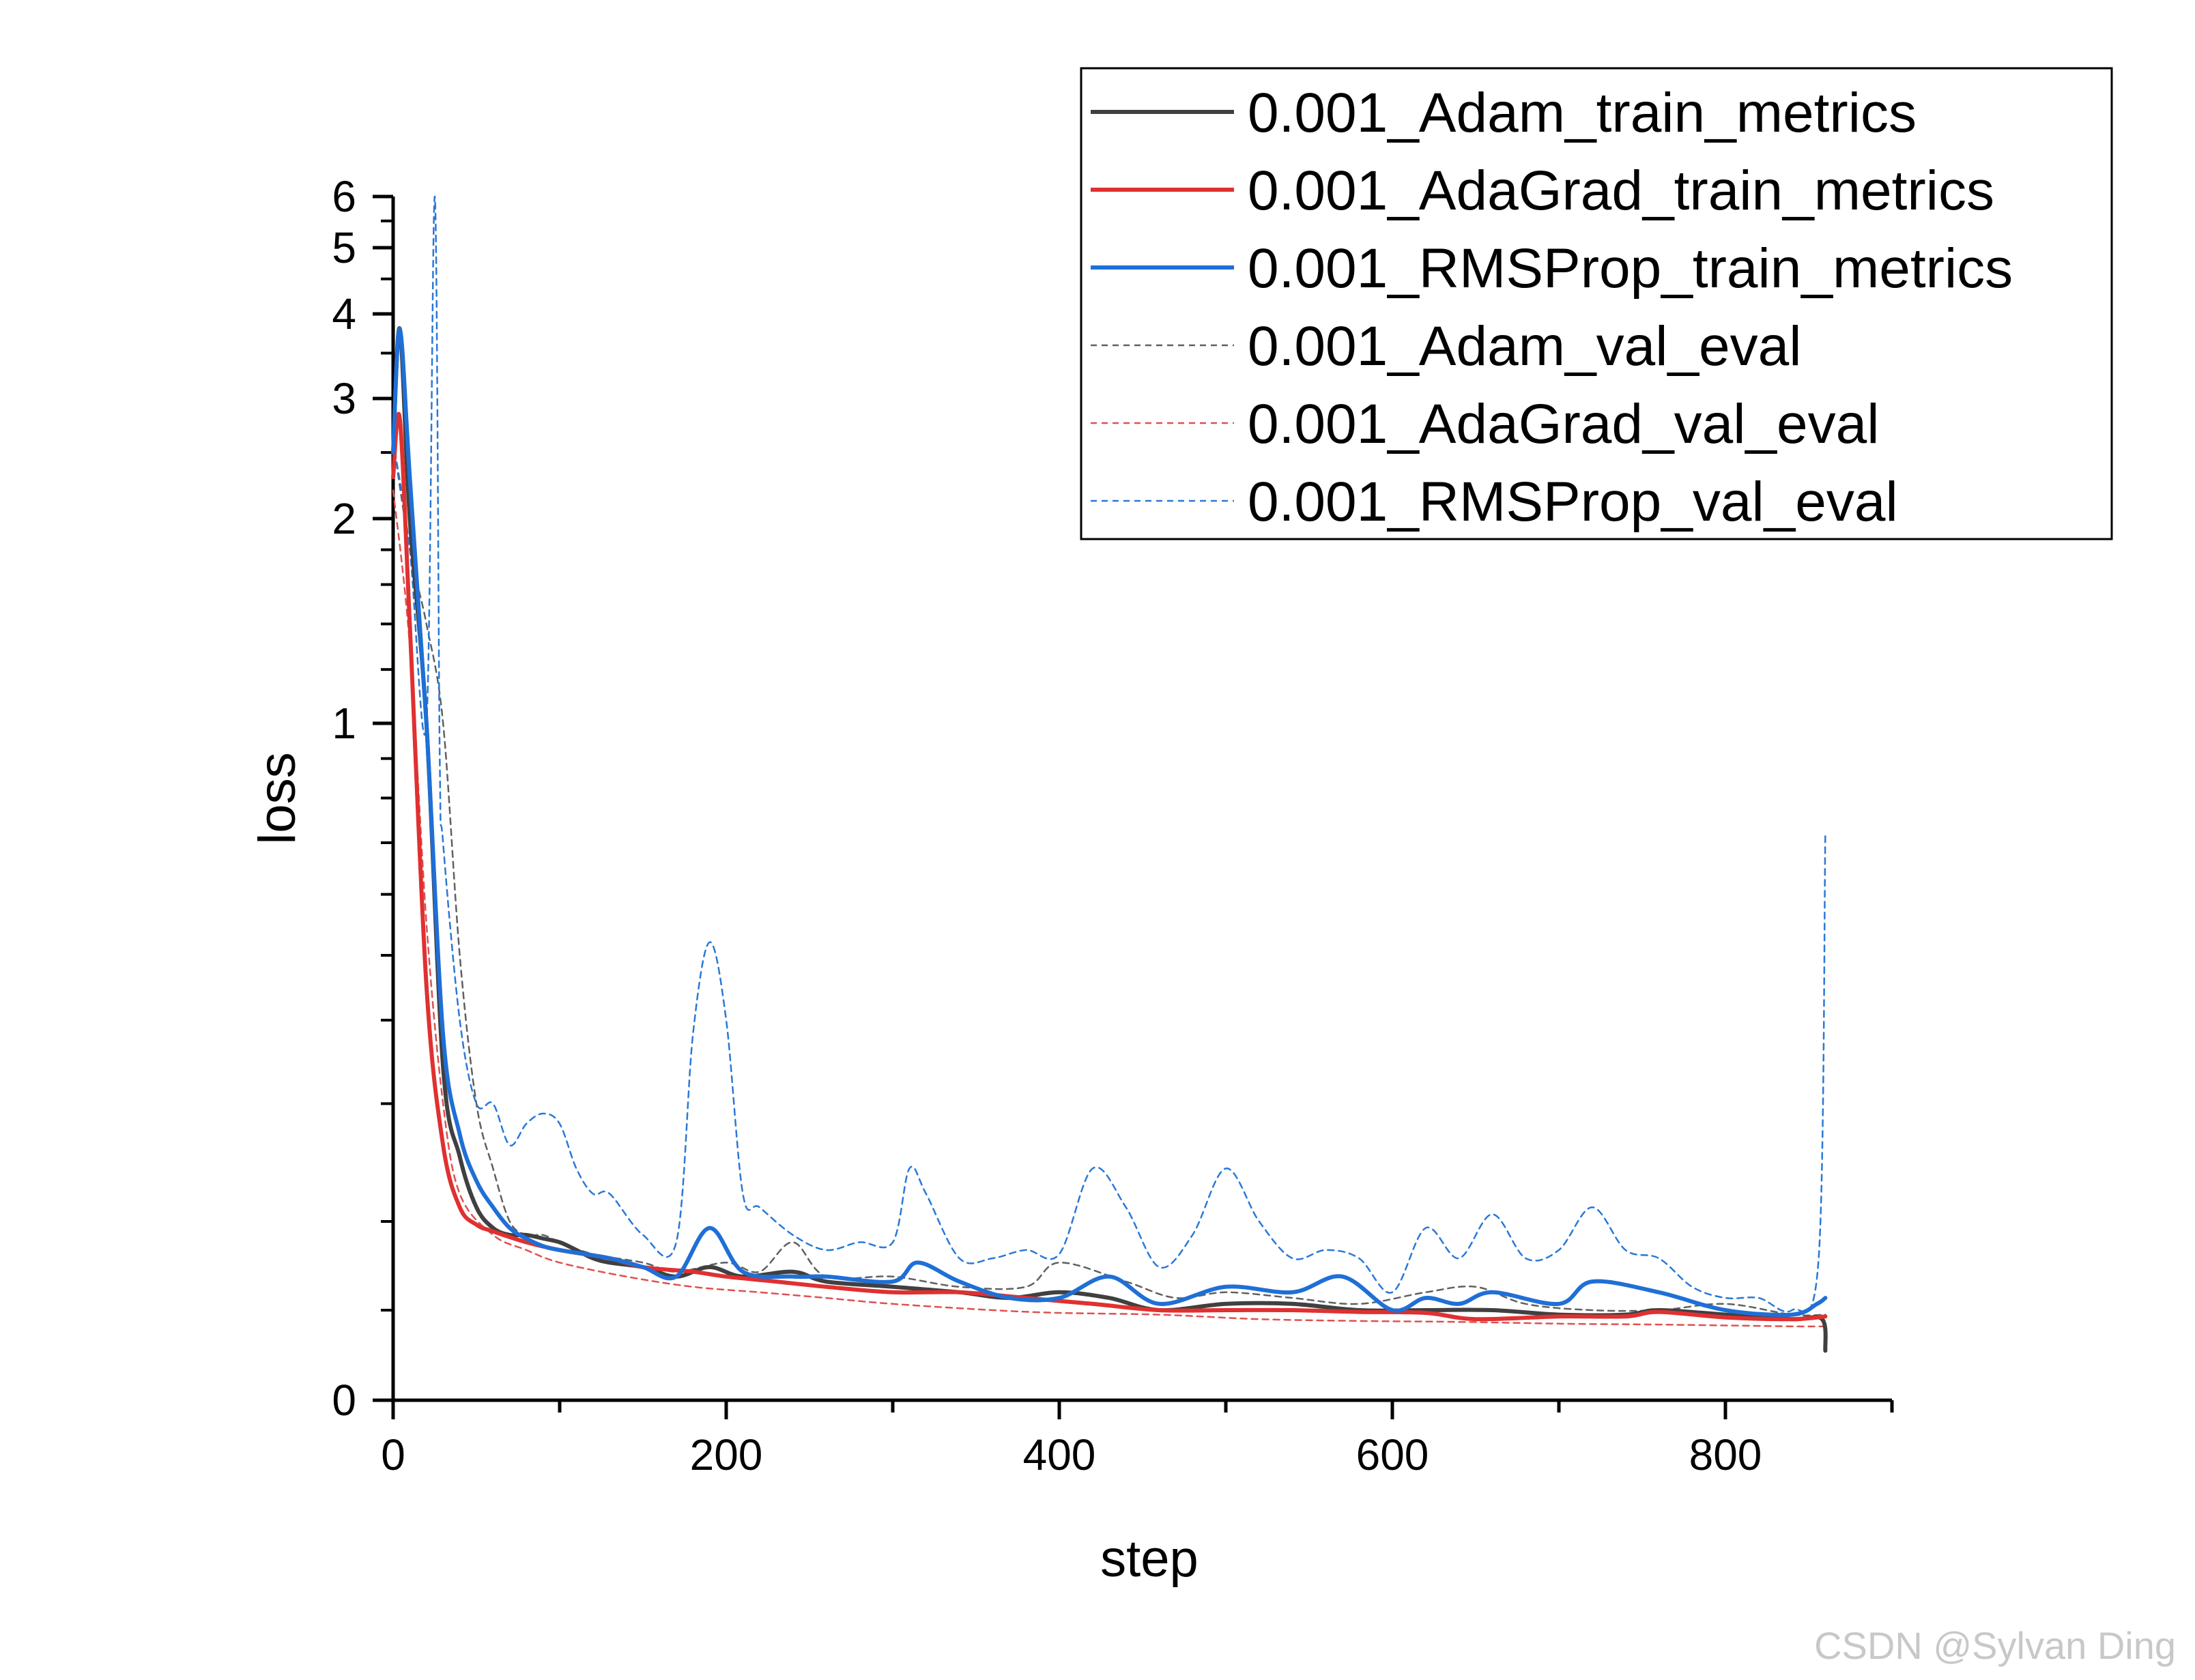 The height and width of the screenshot is (1680, 2195). I want to click on legend-label: 0.001_AdaGrad_val_eval, so click(1564, 424).